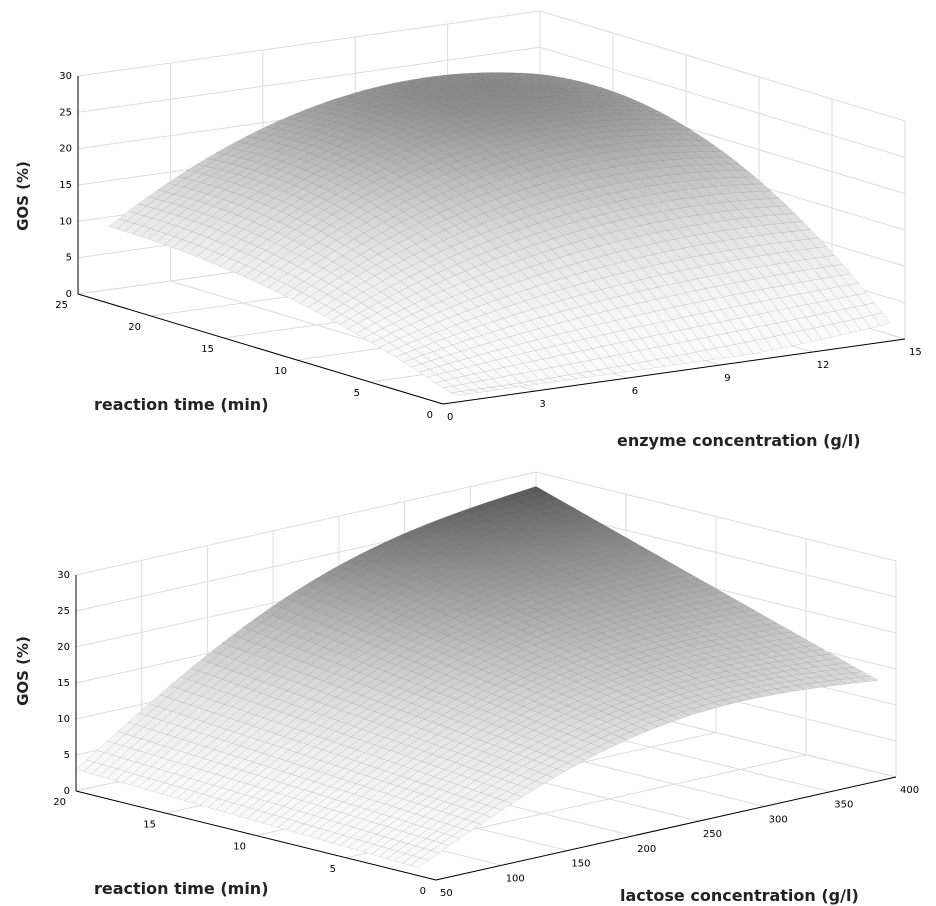  Describe the element at coordinates (915, 352) in the screenshot. I see `x-tick-label: 15` at that location.